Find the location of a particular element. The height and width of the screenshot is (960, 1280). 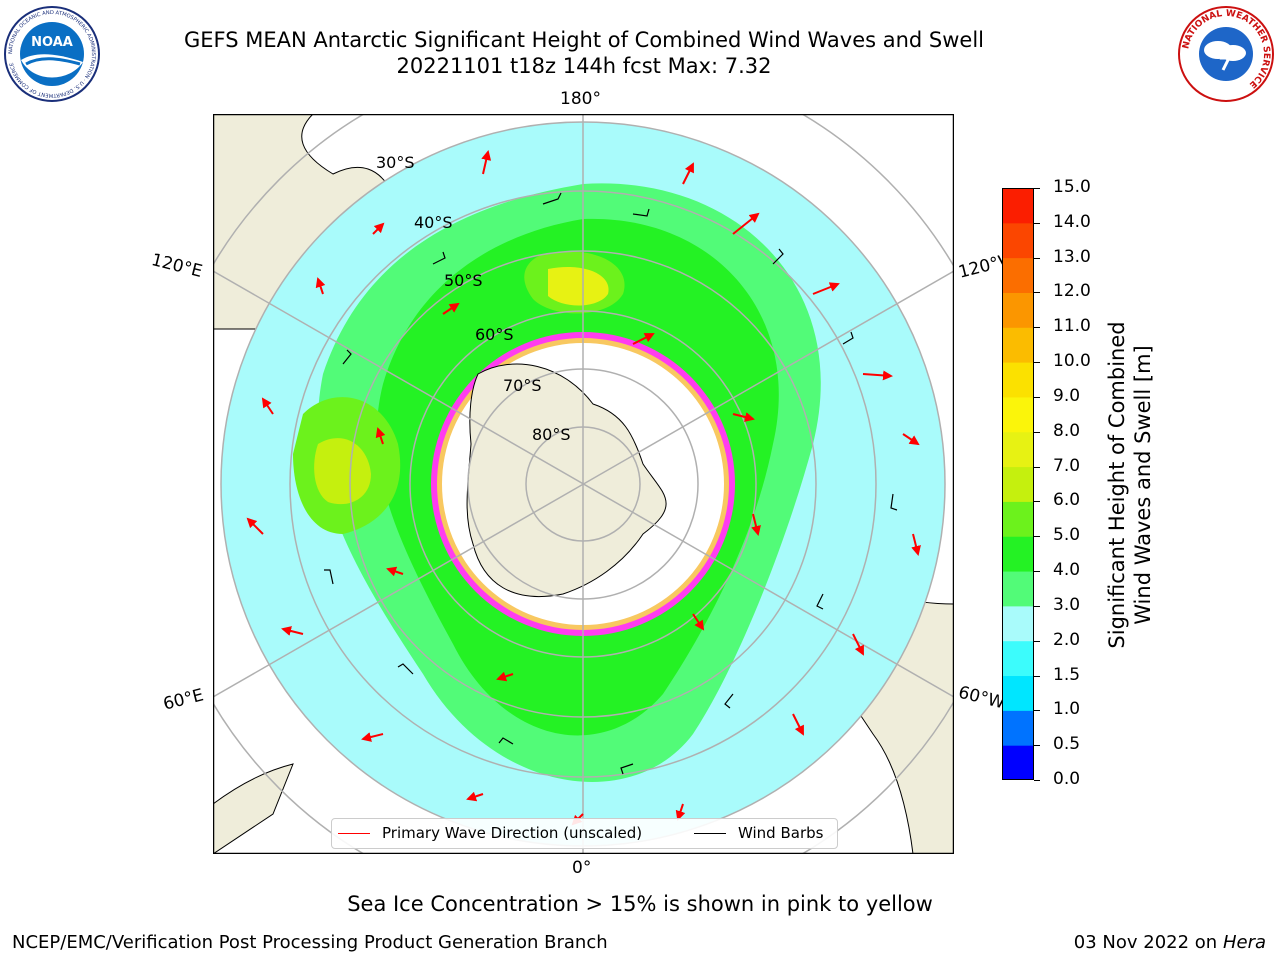

colorbar-tick-label: 2.0 is located at coordinates (1067, 639).